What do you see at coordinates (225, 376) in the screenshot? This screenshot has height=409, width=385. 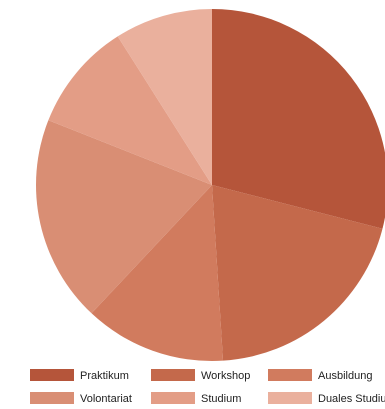 I see `legend-label: Workshop` at bounding box center [225, 376].